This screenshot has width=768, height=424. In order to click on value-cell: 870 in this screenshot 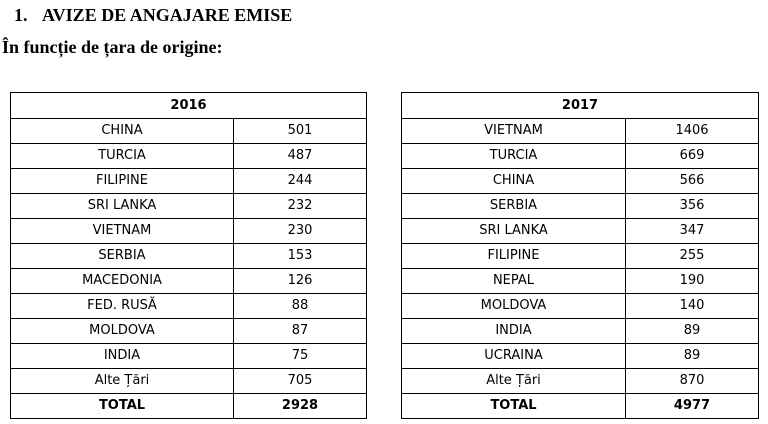, I will do `click(692, 381)`.